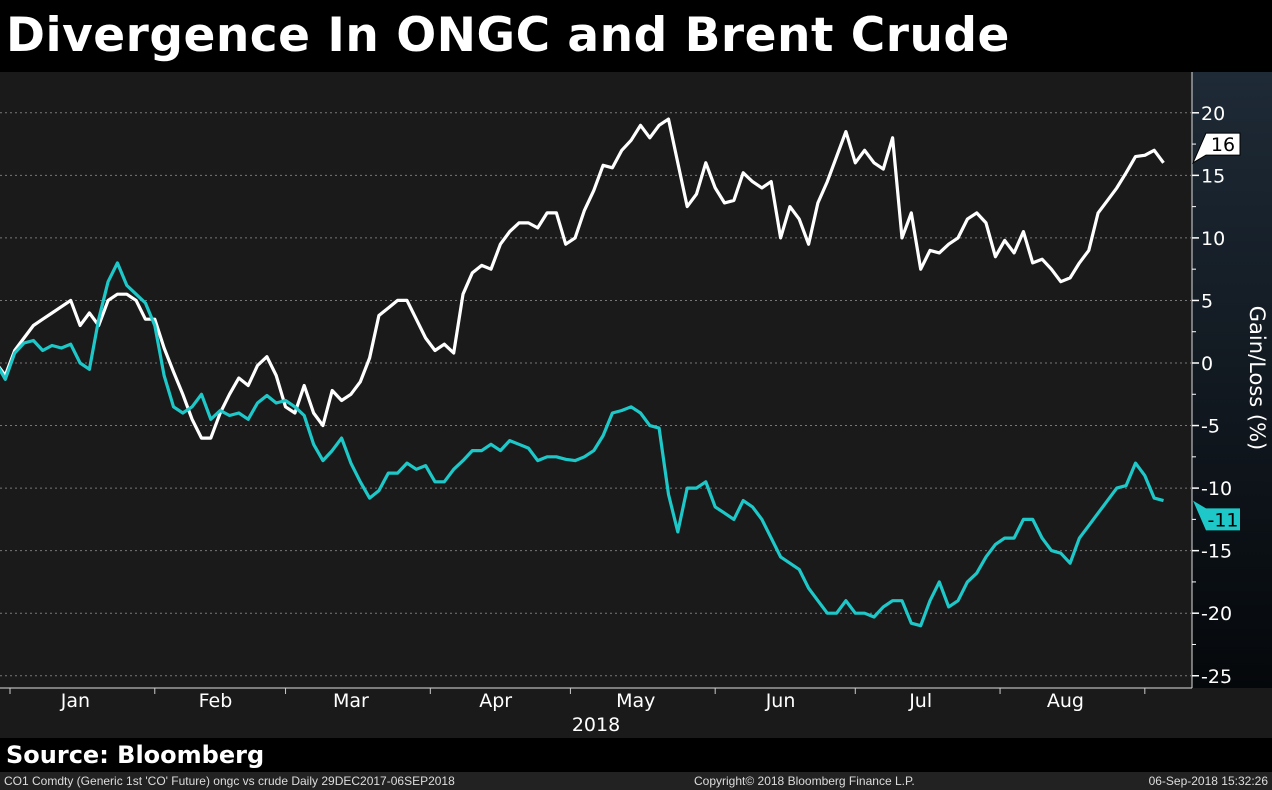 The width and height of the screenshot is (1272, 790). What do you see at coordinates (1216, 331) in the screenshot?
I see `last-value-tags: 16 -11` at bounding box center [1216, 331].